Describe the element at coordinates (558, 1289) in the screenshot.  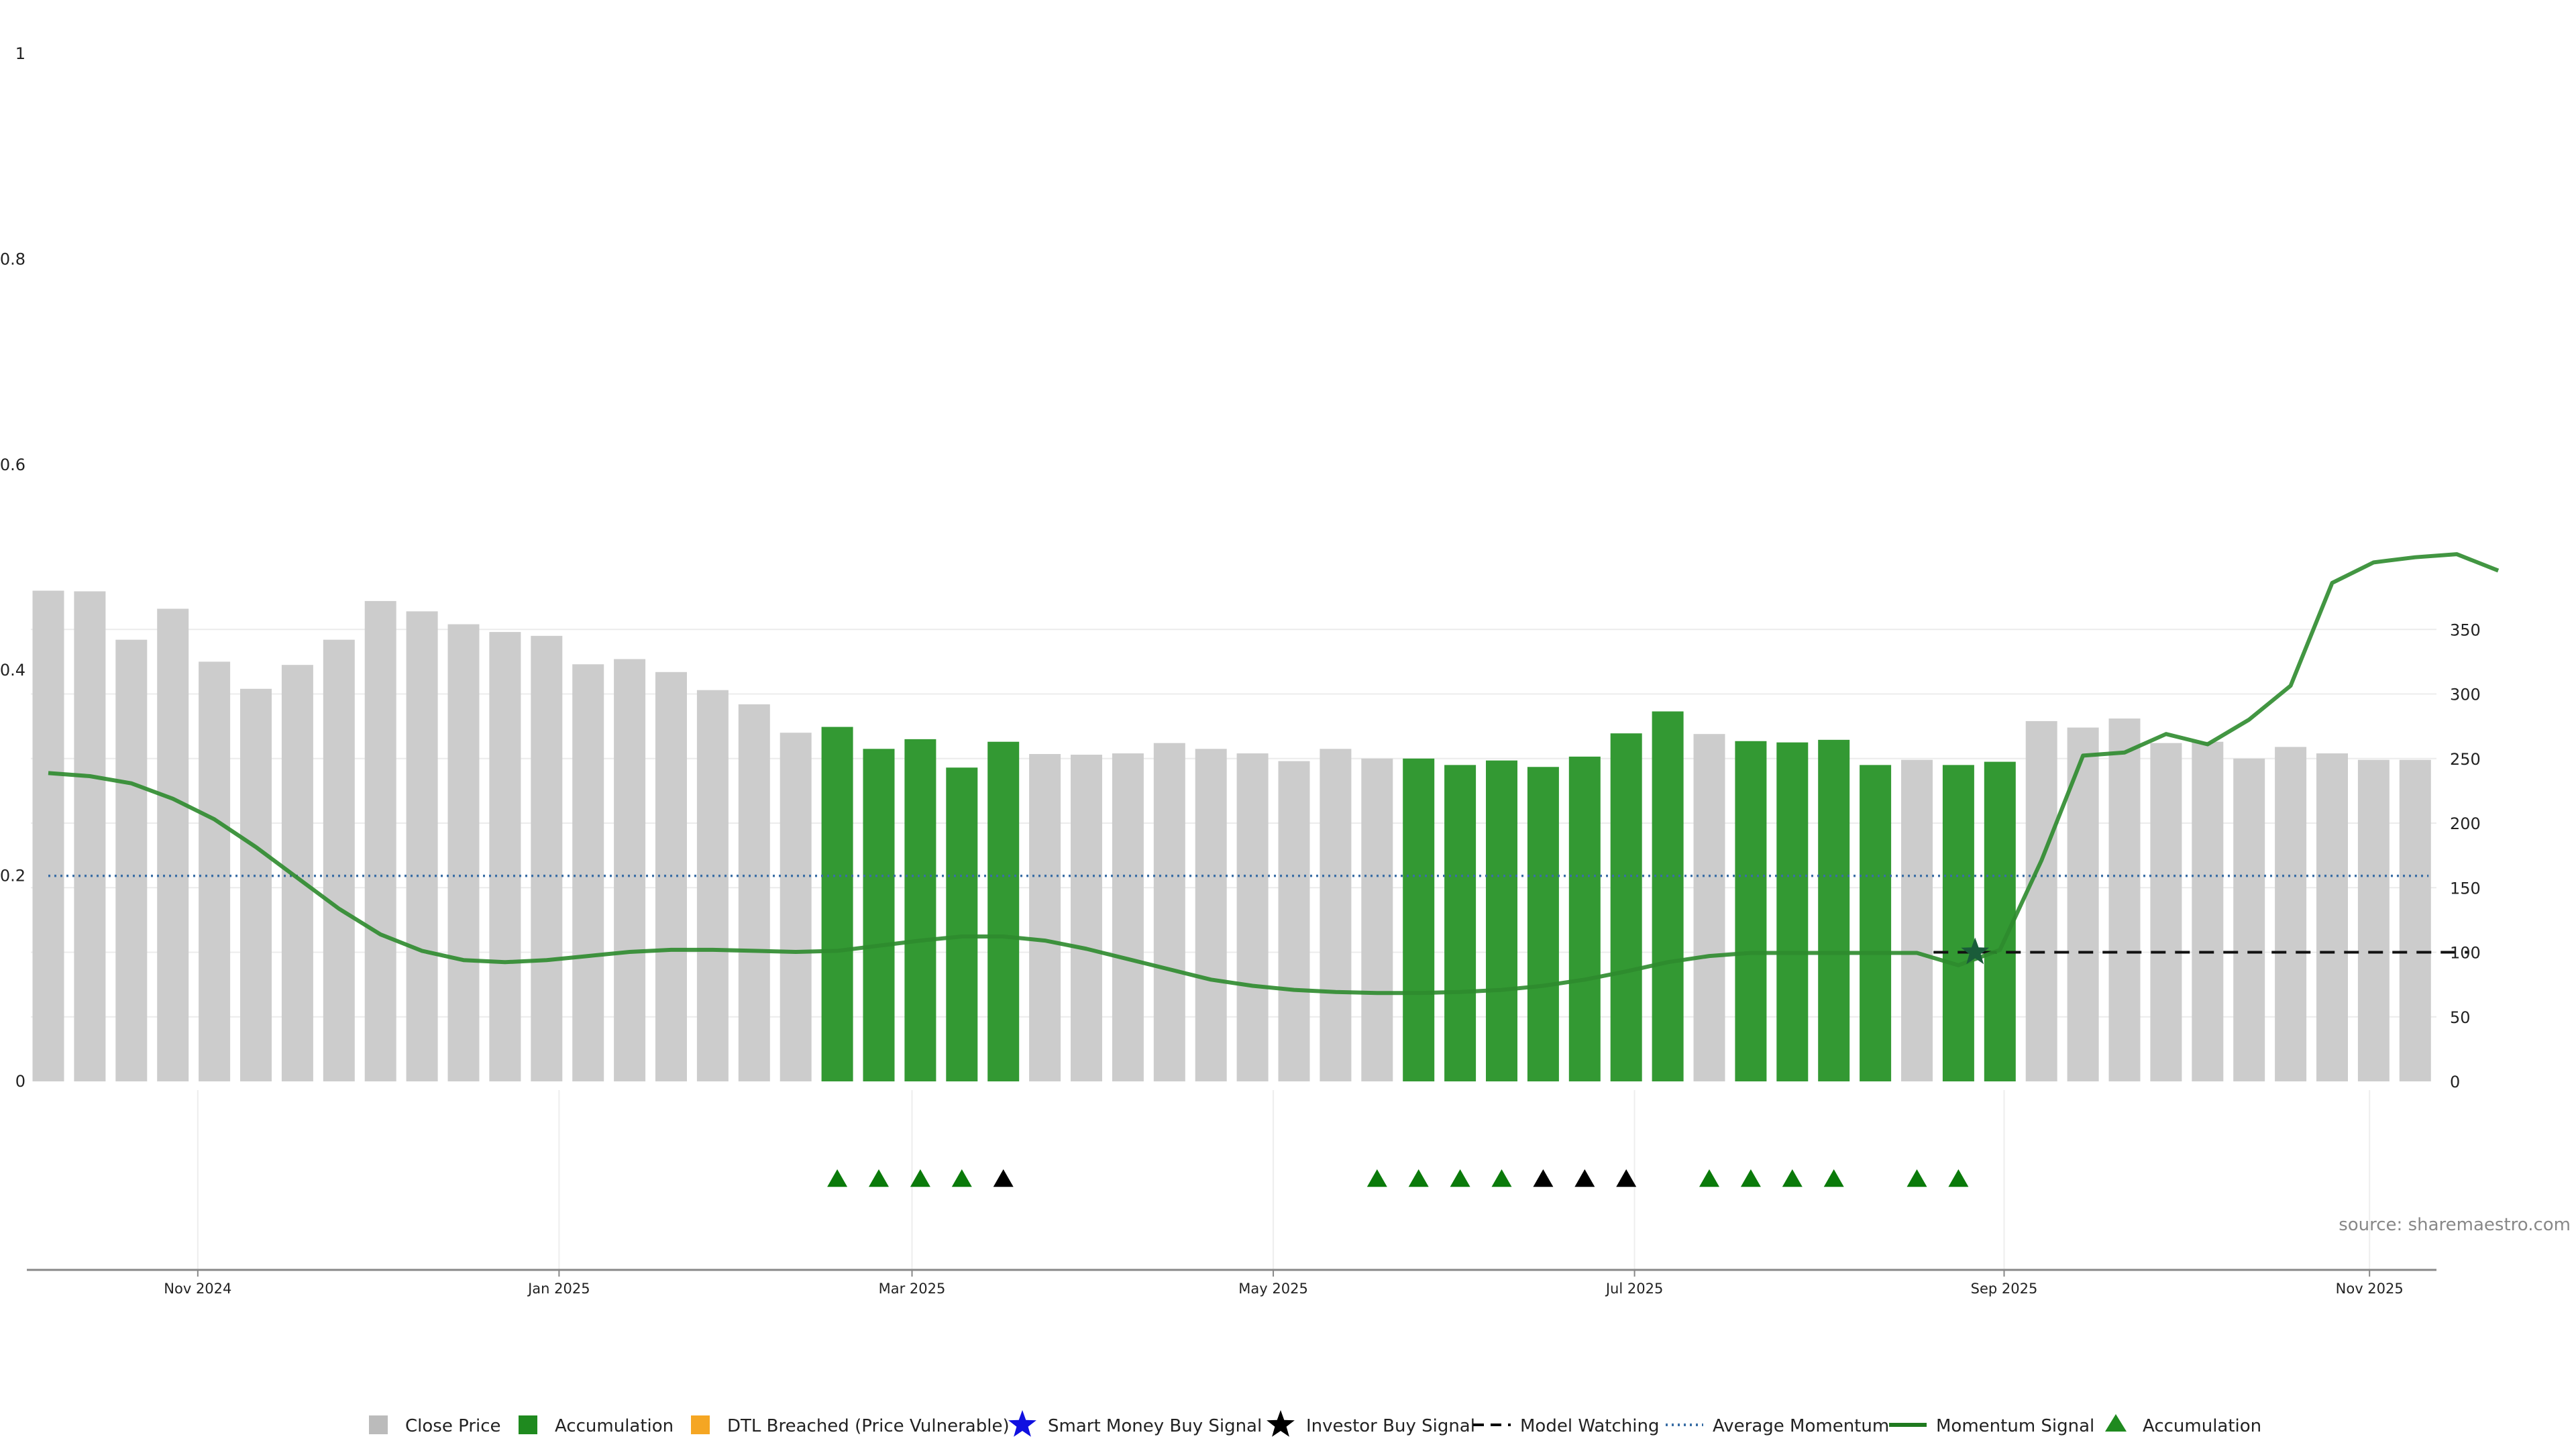
I see `x-tick-label: Jan 2025` at that location.